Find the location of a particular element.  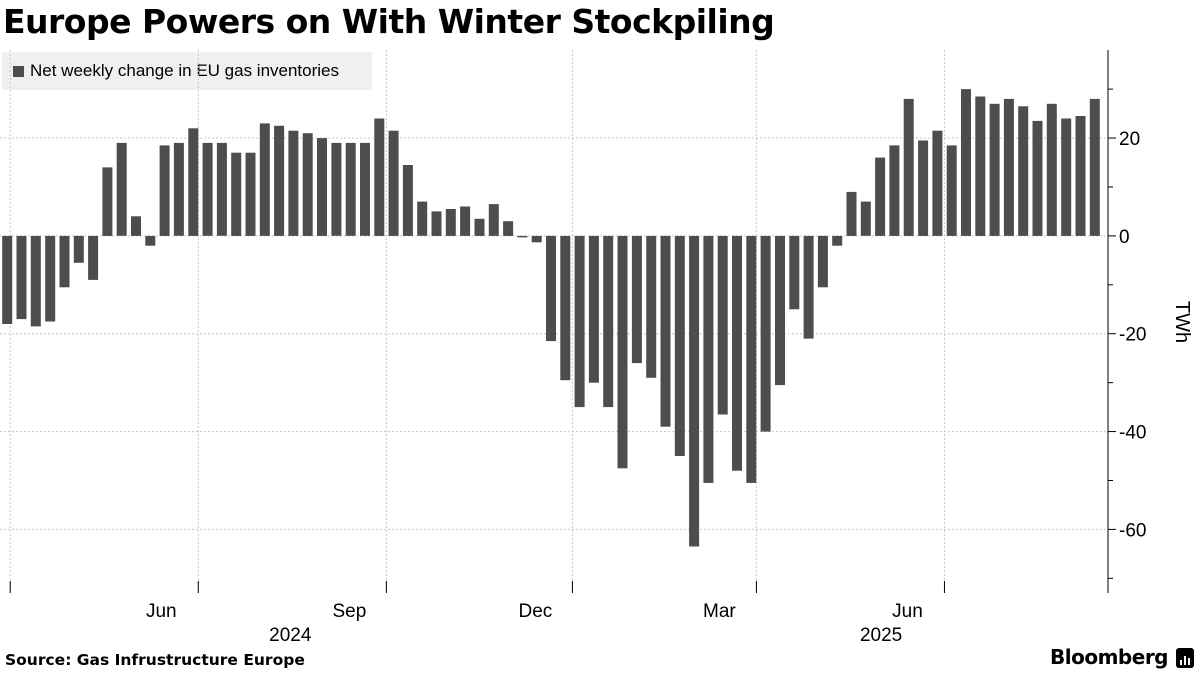

y-tick-label: -60 is located at coordinates (1132, 530).